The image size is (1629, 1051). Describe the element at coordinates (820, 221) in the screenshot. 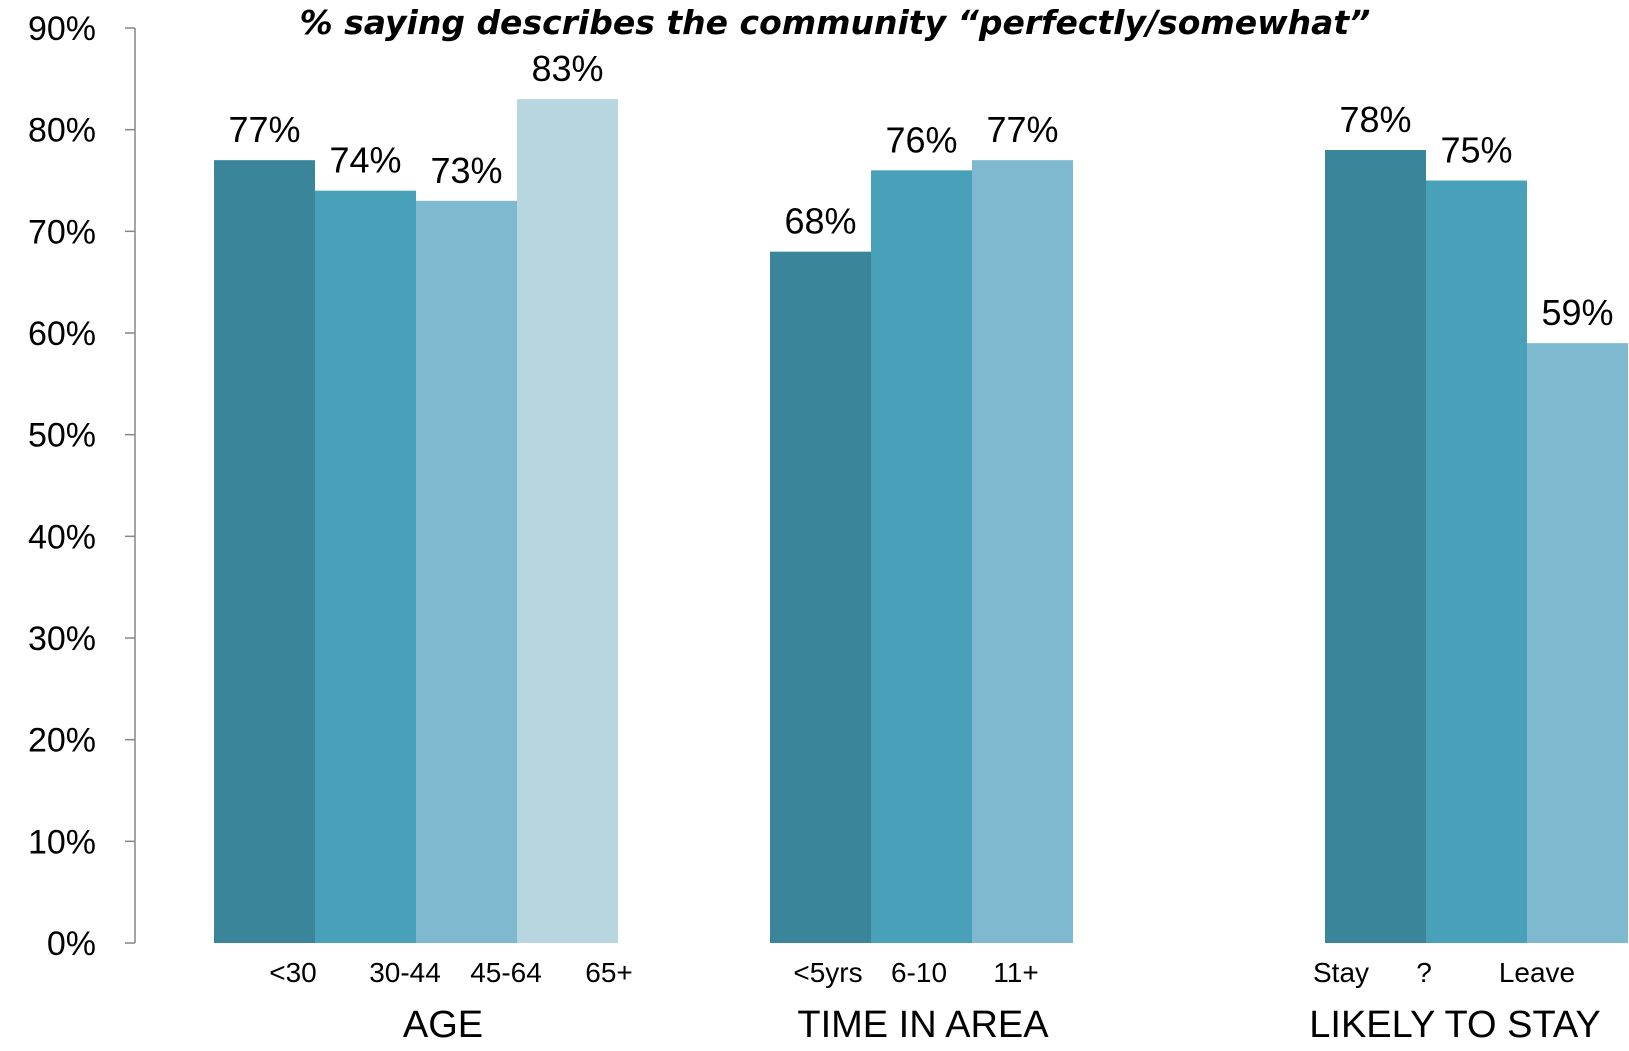

I see `data-label: 68%` at that location.